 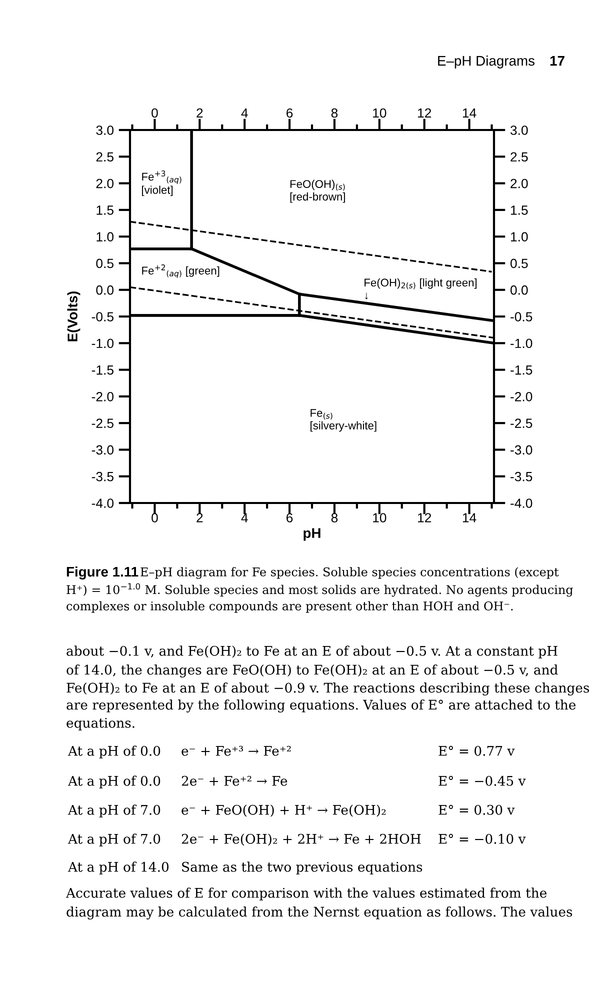 What do you see at coordinates (103, 370) in the screenshot?
I see `y-tick-label: -1.5` at bounding box center [103, 370].